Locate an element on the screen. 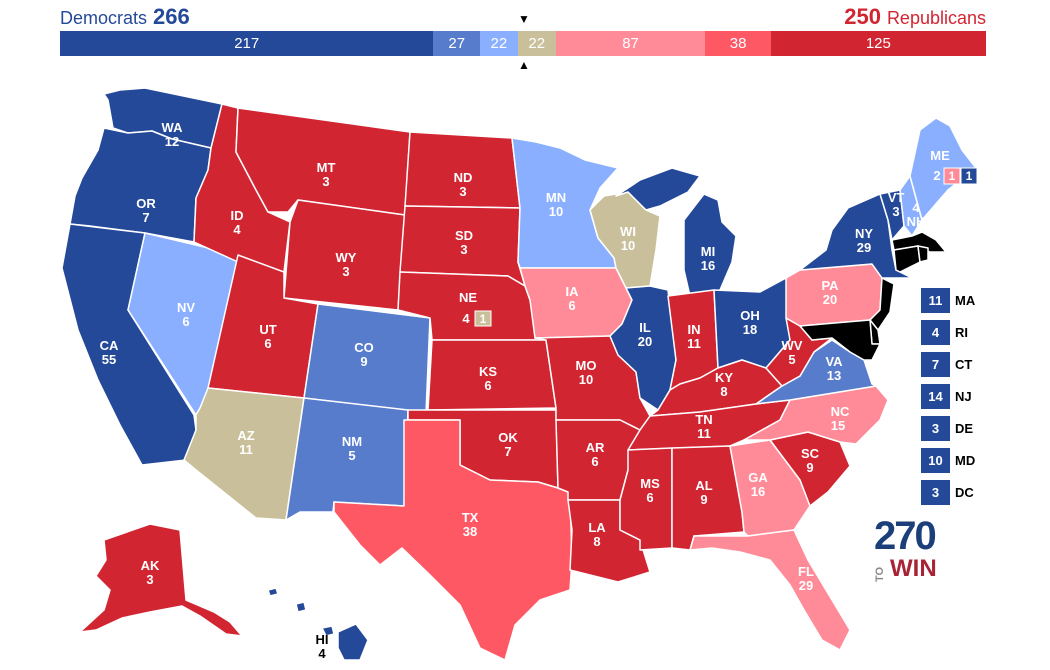  label-AR-ev: 6 is located at coordinates (594, 461).